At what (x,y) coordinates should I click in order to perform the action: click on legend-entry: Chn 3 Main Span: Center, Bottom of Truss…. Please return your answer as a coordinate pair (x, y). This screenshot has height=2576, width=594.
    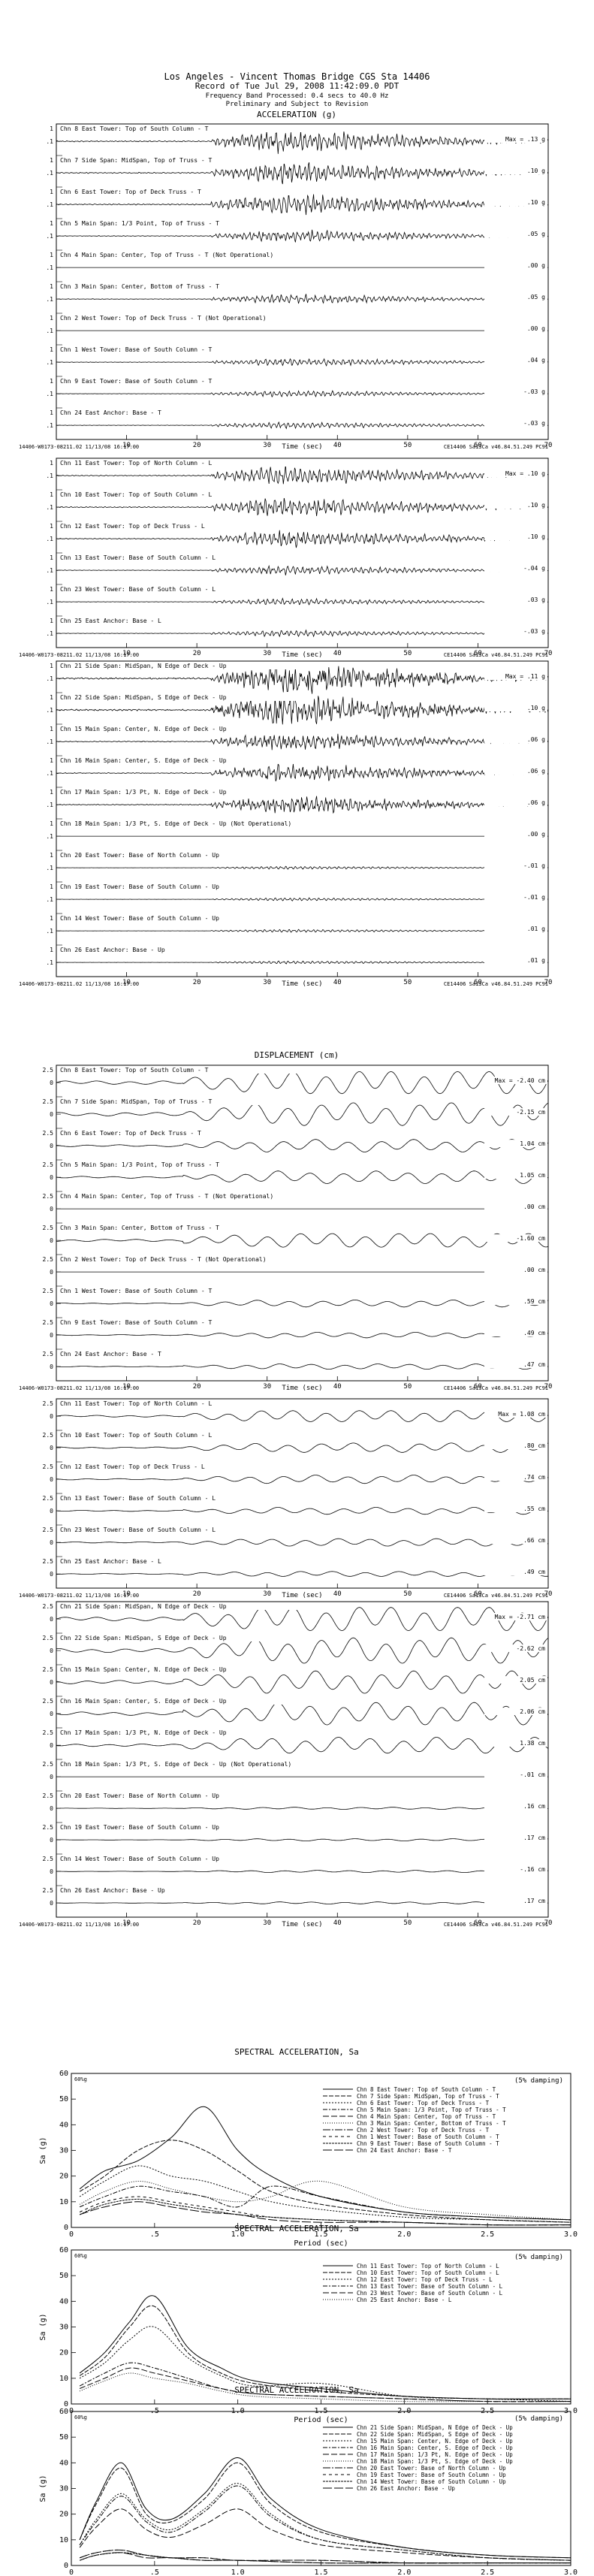
    Looking at the image, I should click on (432, 2123).